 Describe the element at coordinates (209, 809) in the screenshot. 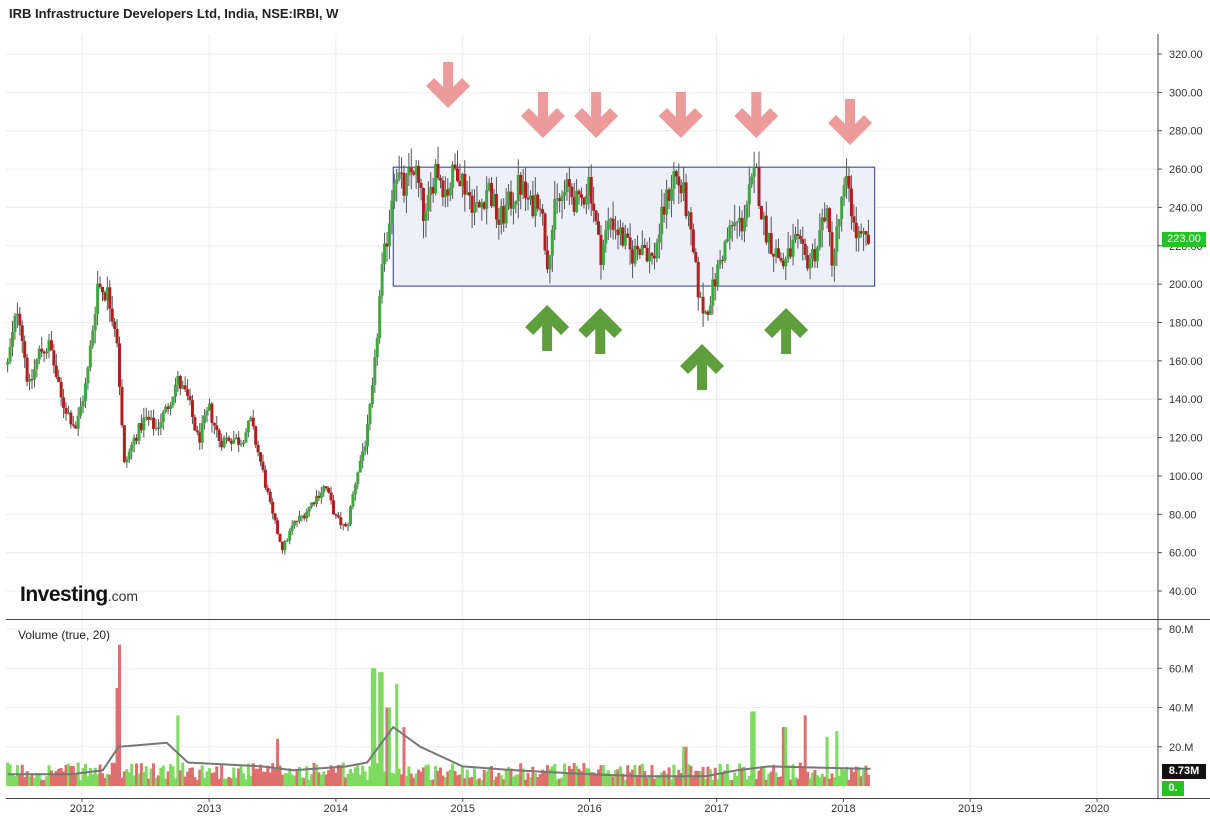

I see `time-tick-label: 2013` at that location.